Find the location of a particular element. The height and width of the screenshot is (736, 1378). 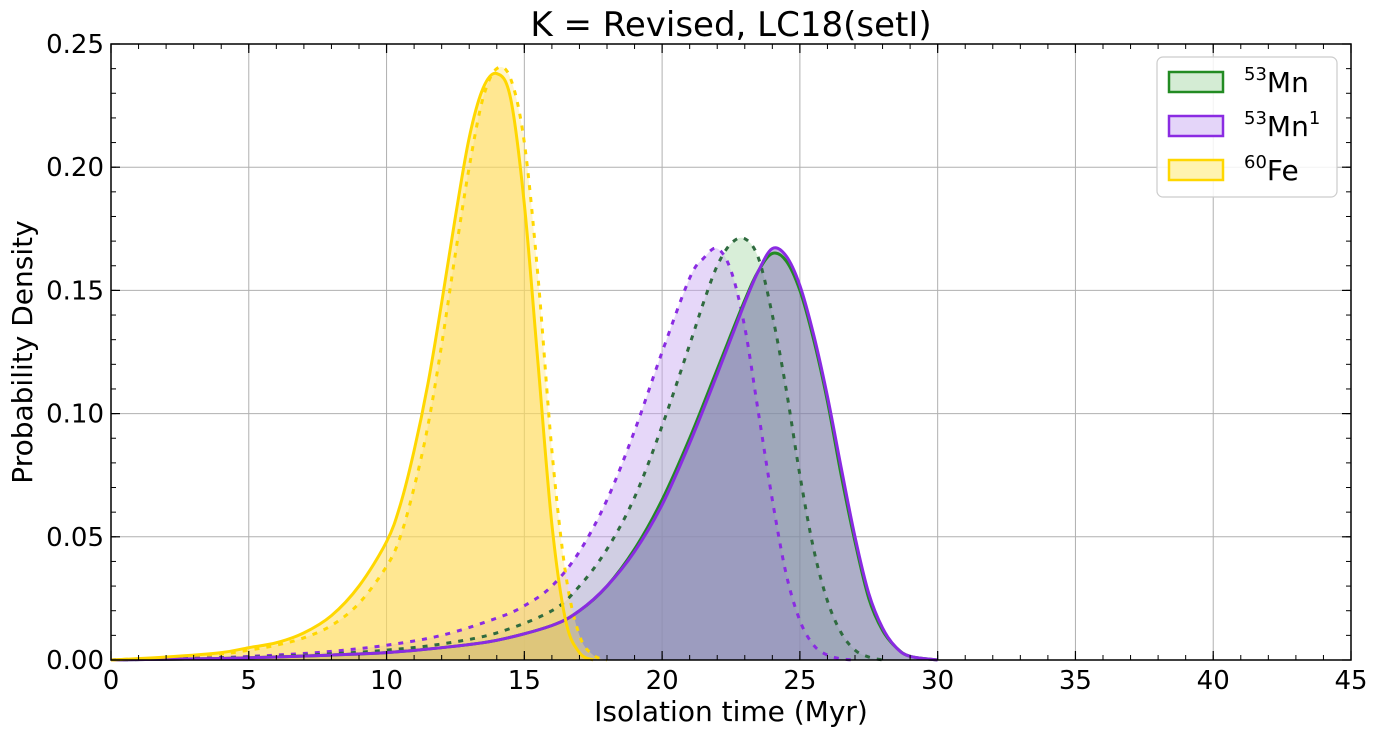

x-tick-label: 40 is located at coordinates (1213, 681).